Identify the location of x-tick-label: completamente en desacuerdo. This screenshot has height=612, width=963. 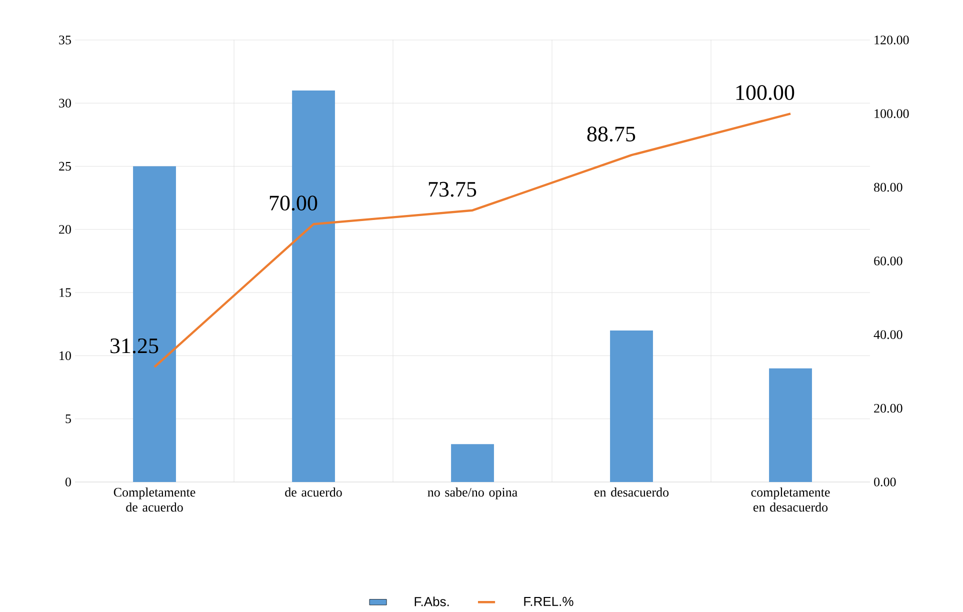
(790, 500).